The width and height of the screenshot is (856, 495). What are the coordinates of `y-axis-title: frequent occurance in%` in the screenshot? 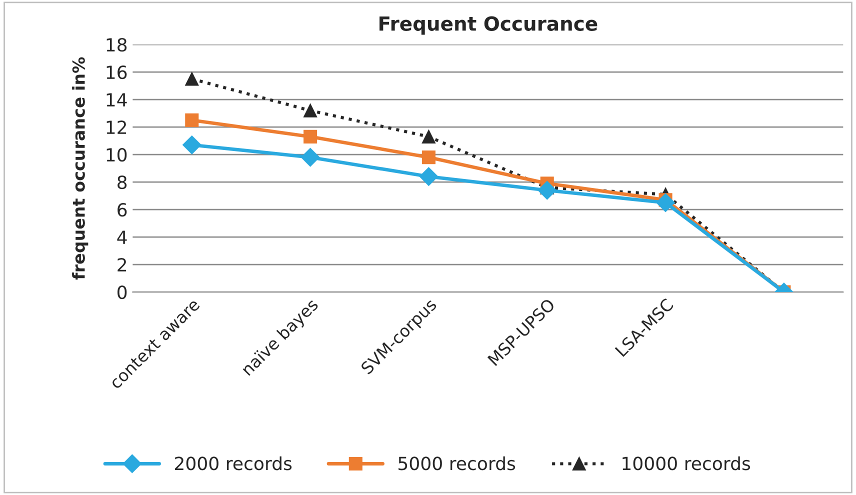 It's located at (80, 168).